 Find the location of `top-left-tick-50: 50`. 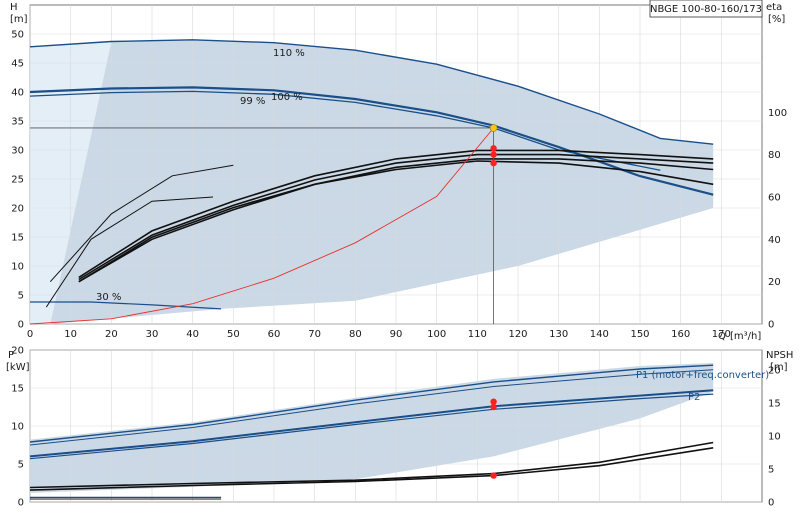

top-left-tick-50: 50 is located at coordinates (17, 35).